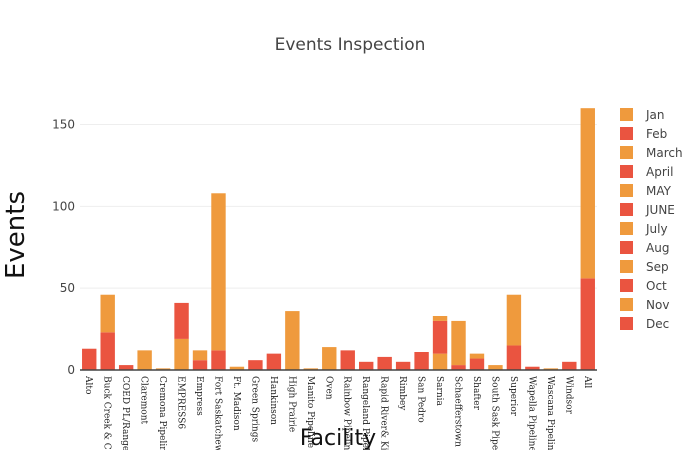 The image size is (700, 450). Describe the element at coordinates (310, 412) in the screenshot. I see `x-tick-label: Manito Pipeline` at that location.